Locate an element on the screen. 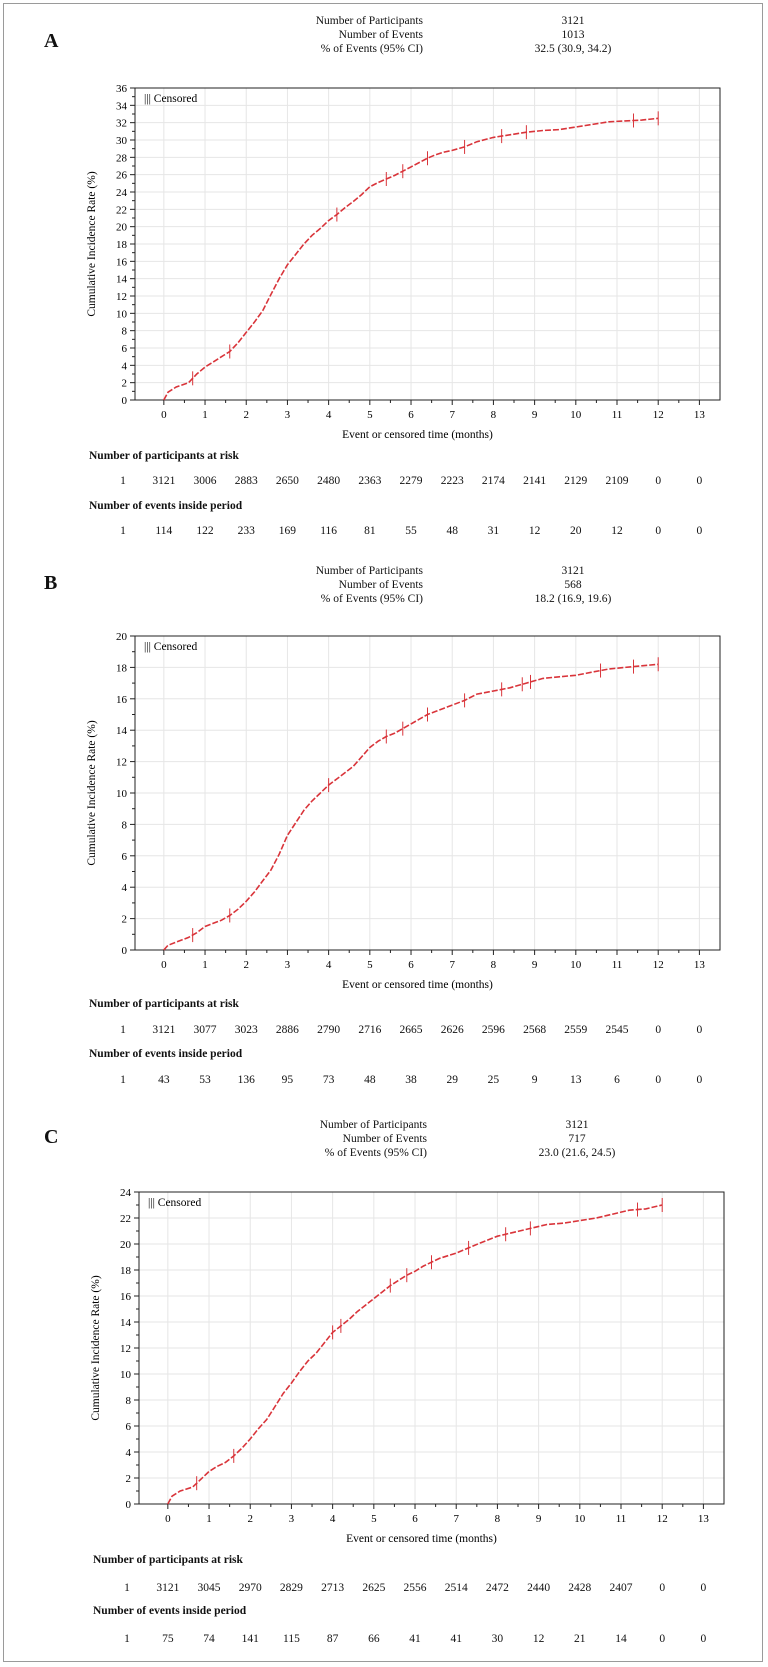  y-tick-label: 4 is located at coordinates (129, 1453).